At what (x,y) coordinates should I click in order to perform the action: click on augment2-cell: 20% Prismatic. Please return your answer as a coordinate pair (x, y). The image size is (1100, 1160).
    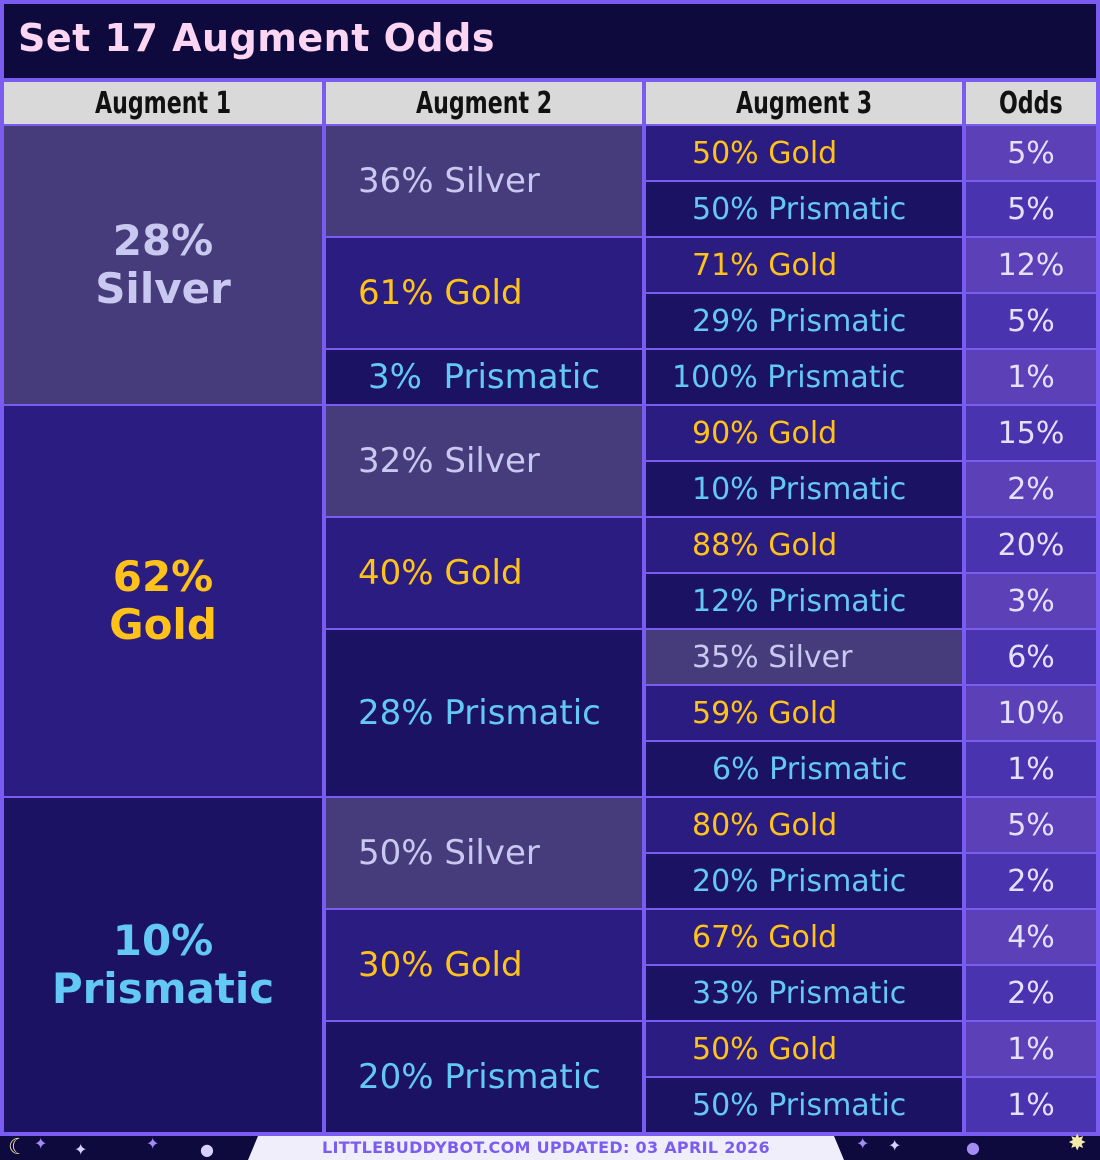
    Looking at the image, I should click on (484, 1077).